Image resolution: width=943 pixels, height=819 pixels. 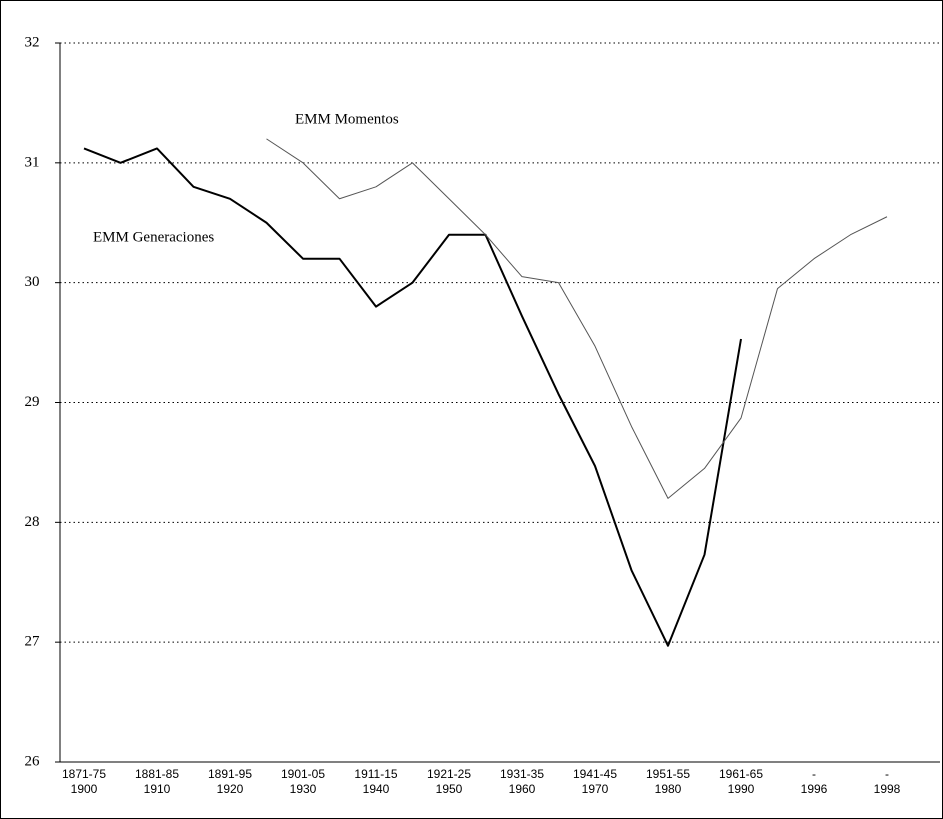 I want to click on x-tick-label: 1881-85, so click(x=157, y=774).